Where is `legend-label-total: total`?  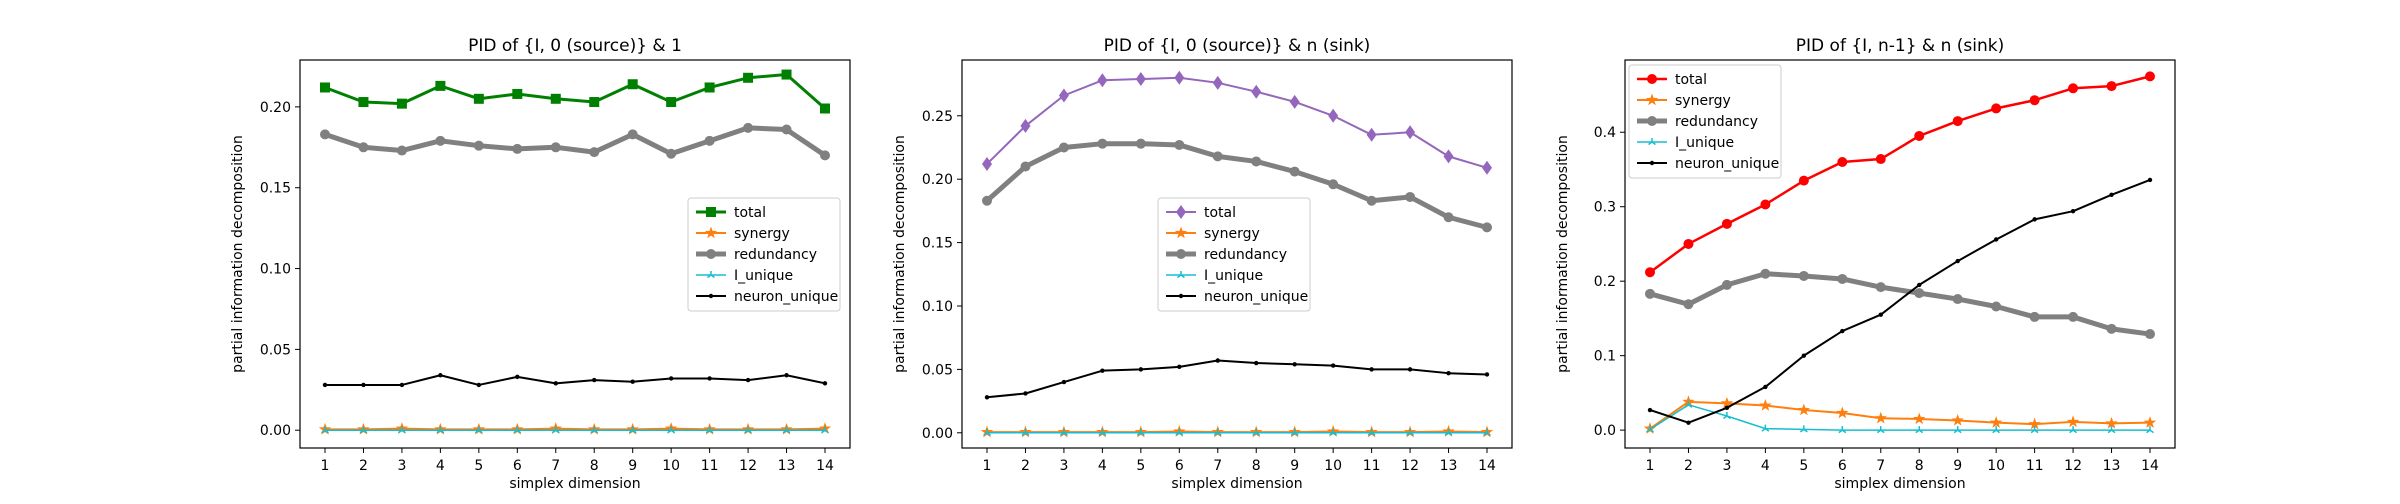 legend-label-total: total is located at coordinates (1691, 80).